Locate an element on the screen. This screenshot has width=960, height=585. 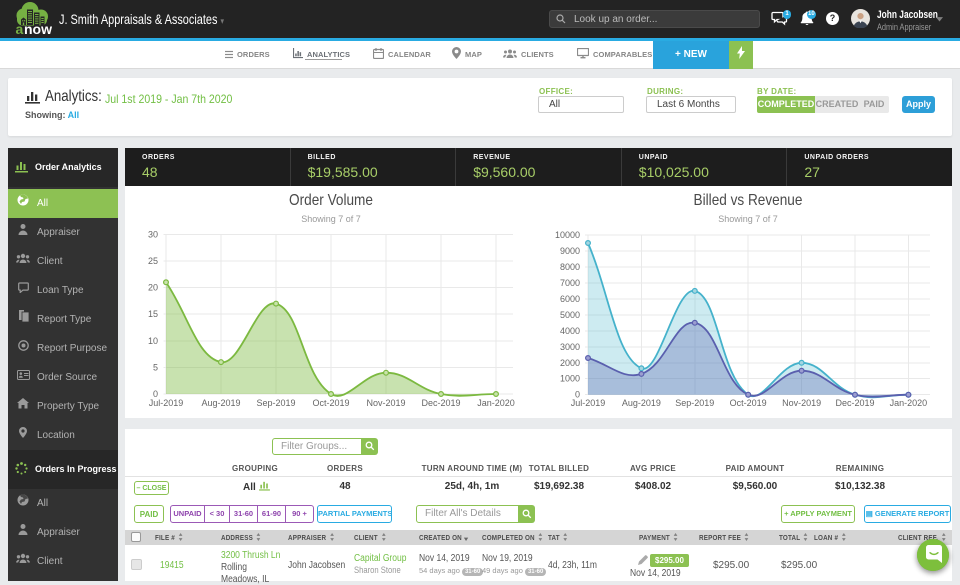
svg-text: 10000 is located at coordinates (567, 235).